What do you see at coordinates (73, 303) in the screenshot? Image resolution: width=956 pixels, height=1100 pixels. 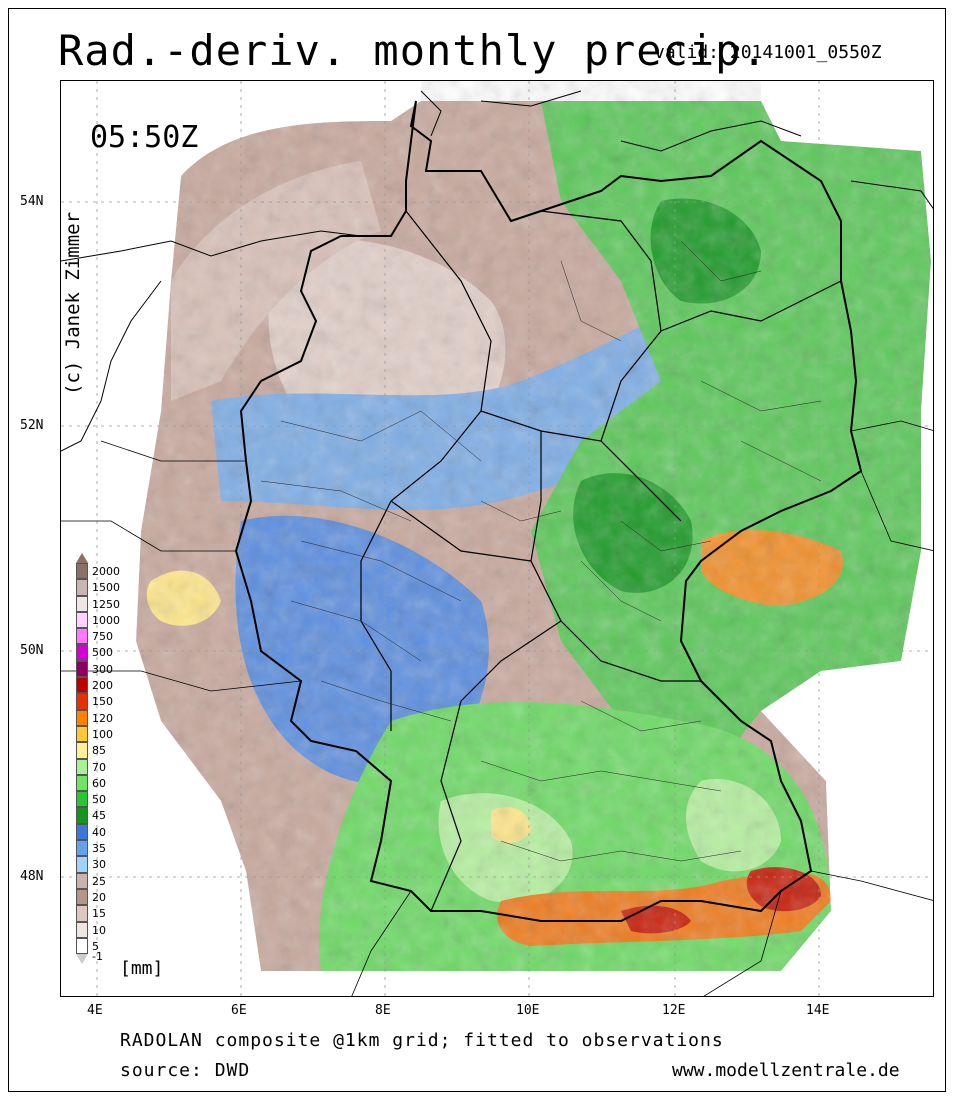 I see `copyright-label: (c) Janek Zimmer` at bounding box center [73, 303].